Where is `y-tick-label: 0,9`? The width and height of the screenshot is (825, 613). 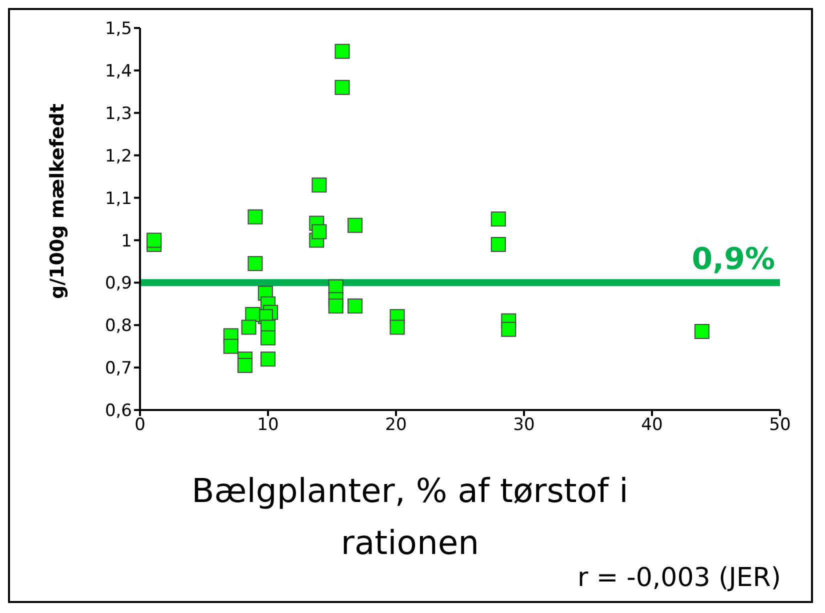 y-tick-label: 0,9 is located at coordinates (118, 284).